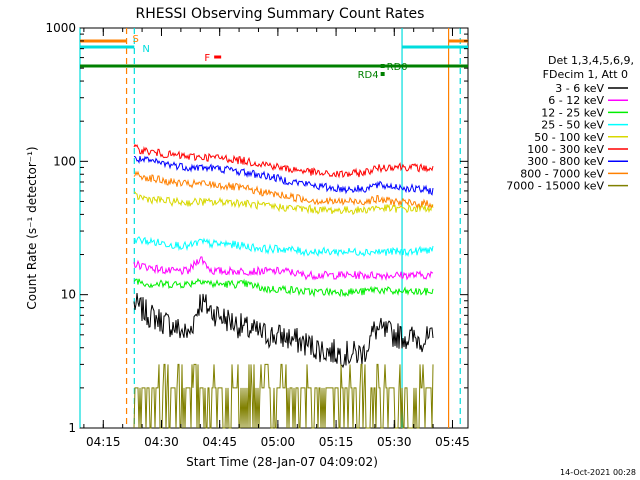 The height and width of the screenshot is (480, 640). Describe the element at coordinates (161, 442) in the screenshot. I see `x-tick-label: 04:30` at that location.